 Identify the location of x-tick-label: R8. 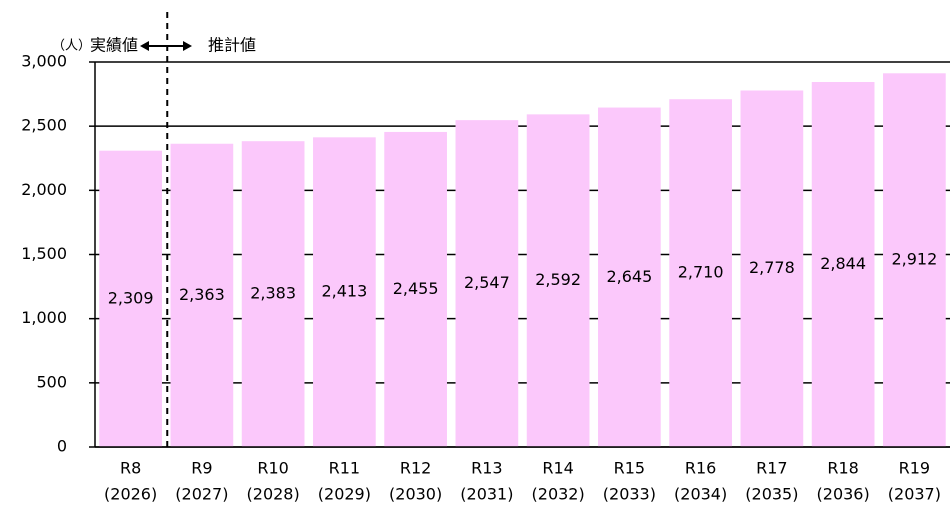
(130, 468).